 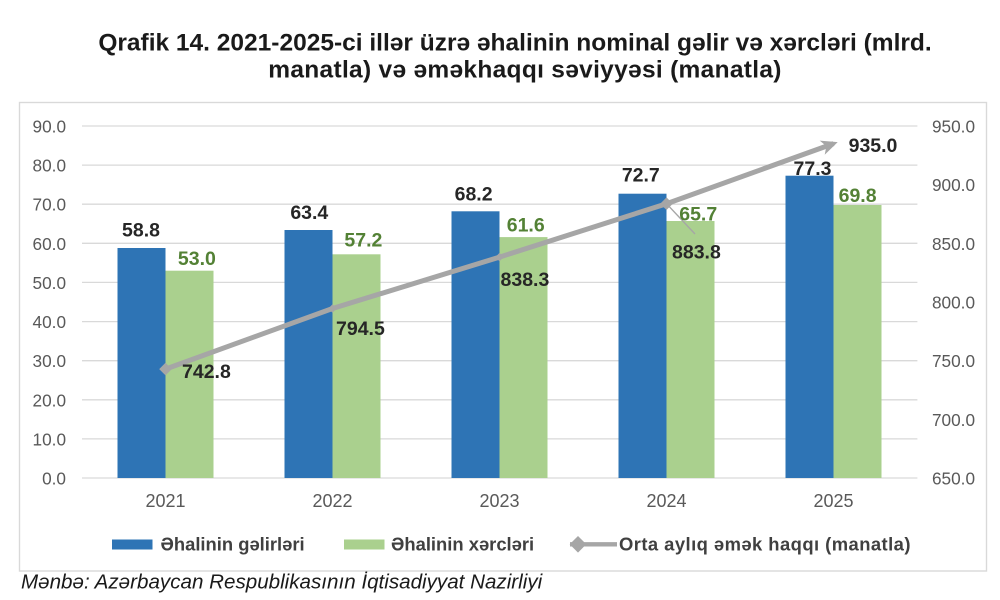 What do you see at coordinates (953, 185) in the screenshot?
I see `svg-text: 900.0` at bounding box center [953, 185].